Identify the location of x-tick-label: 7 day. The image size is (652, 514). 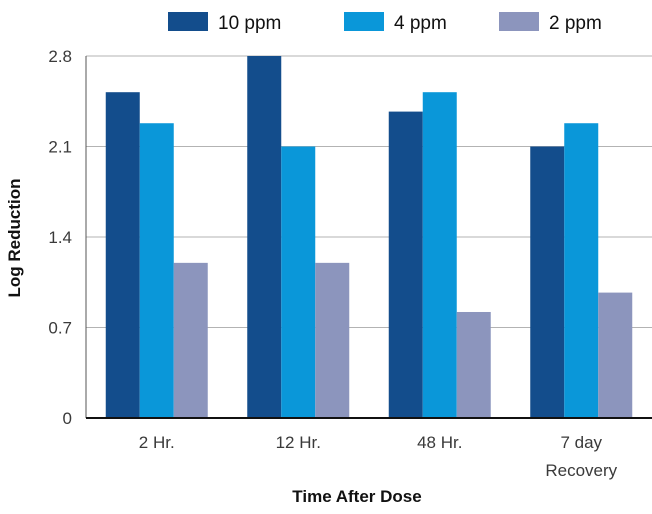
(581, 442).